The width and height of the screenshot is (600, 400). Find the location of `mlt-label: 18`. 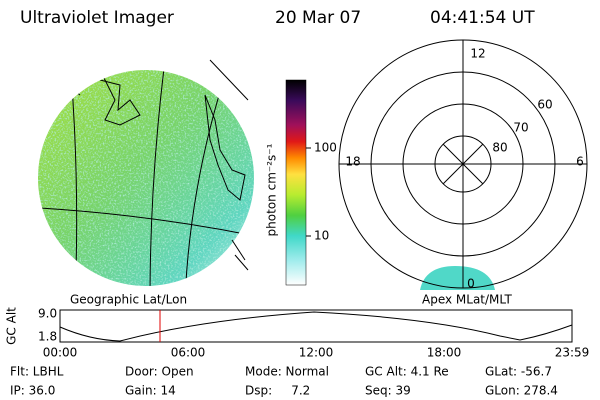

mlt-label: 18 is located at coordinates (352, 162).